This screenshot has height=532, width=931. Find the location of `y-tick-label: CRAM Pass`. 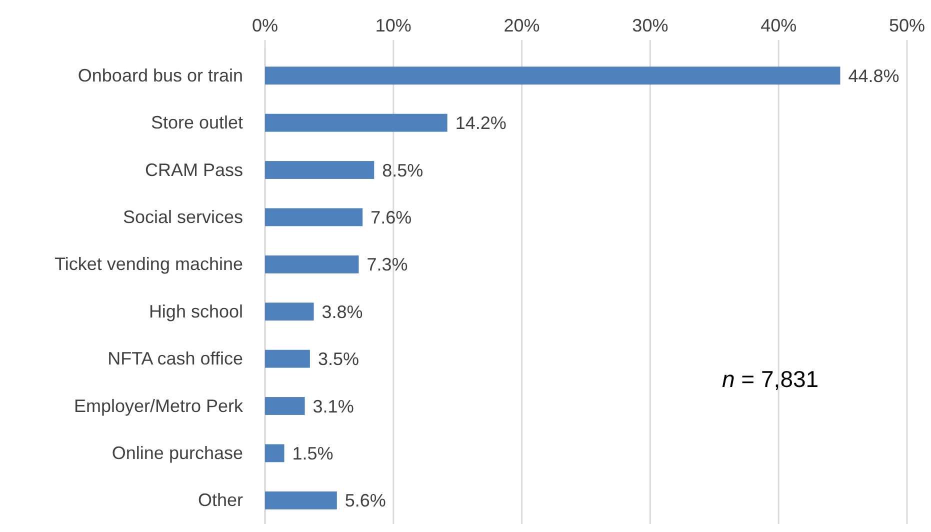

y-tick-label: CRAM Pass is located at coordinates (193, 170).